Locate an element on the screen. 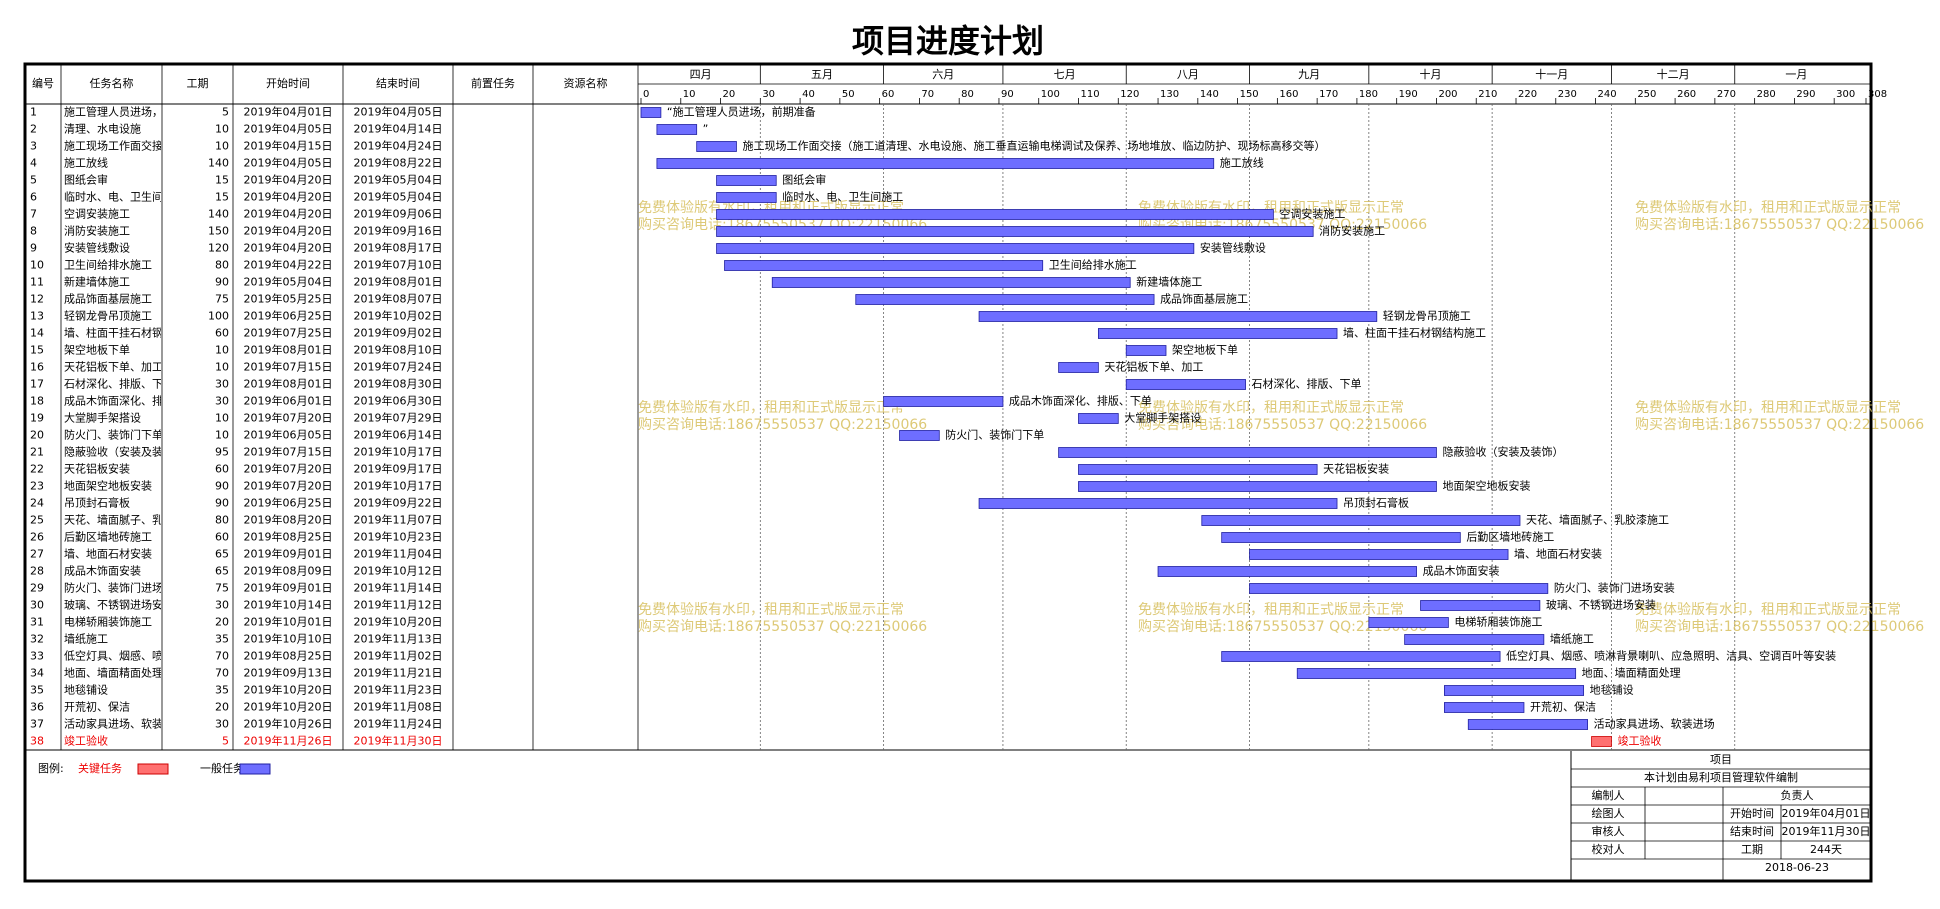  bar-label: 成品木饰面深化、排版、下单 is located at coordinates (1080, 401).